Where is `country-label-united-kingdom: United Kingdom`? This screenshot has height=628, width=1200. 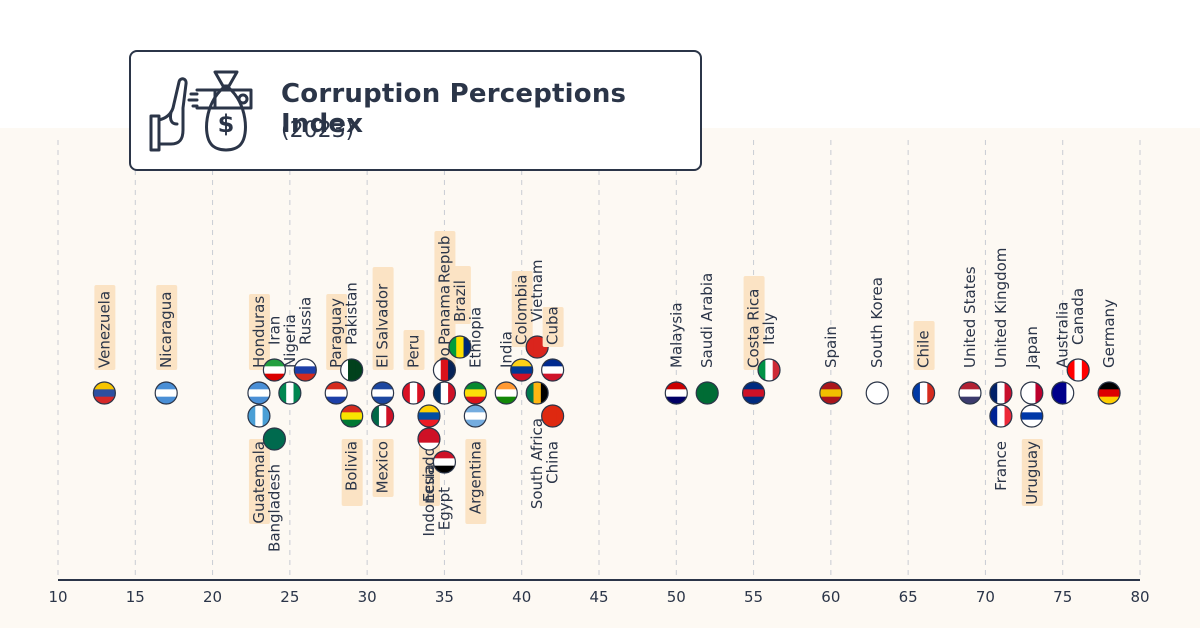
country-label-united-kingdom: United Kingdom is located at coordinates (1001, 308).